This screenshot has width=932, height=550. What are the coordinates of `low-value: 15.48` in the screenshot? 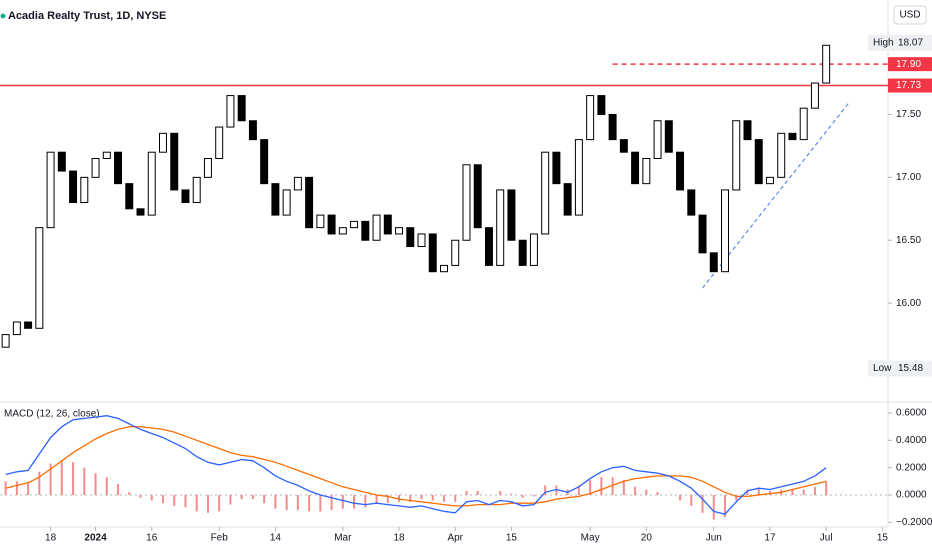 It's located at (910, 368).